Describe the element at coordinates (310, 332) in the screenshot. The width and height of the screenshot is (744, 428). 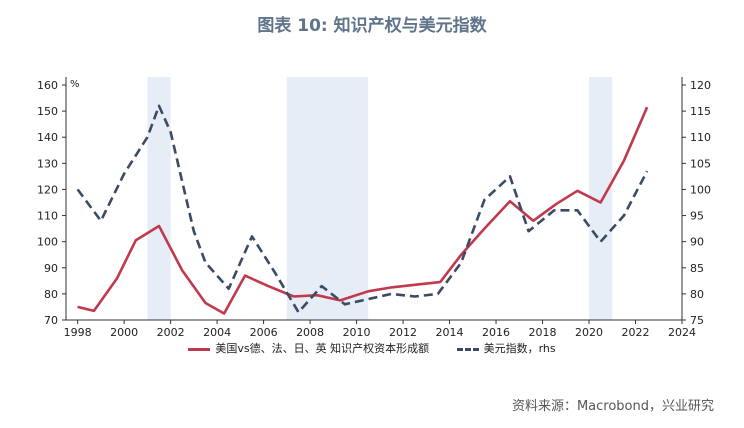
I see `x-tick-label: 2008` at that location.